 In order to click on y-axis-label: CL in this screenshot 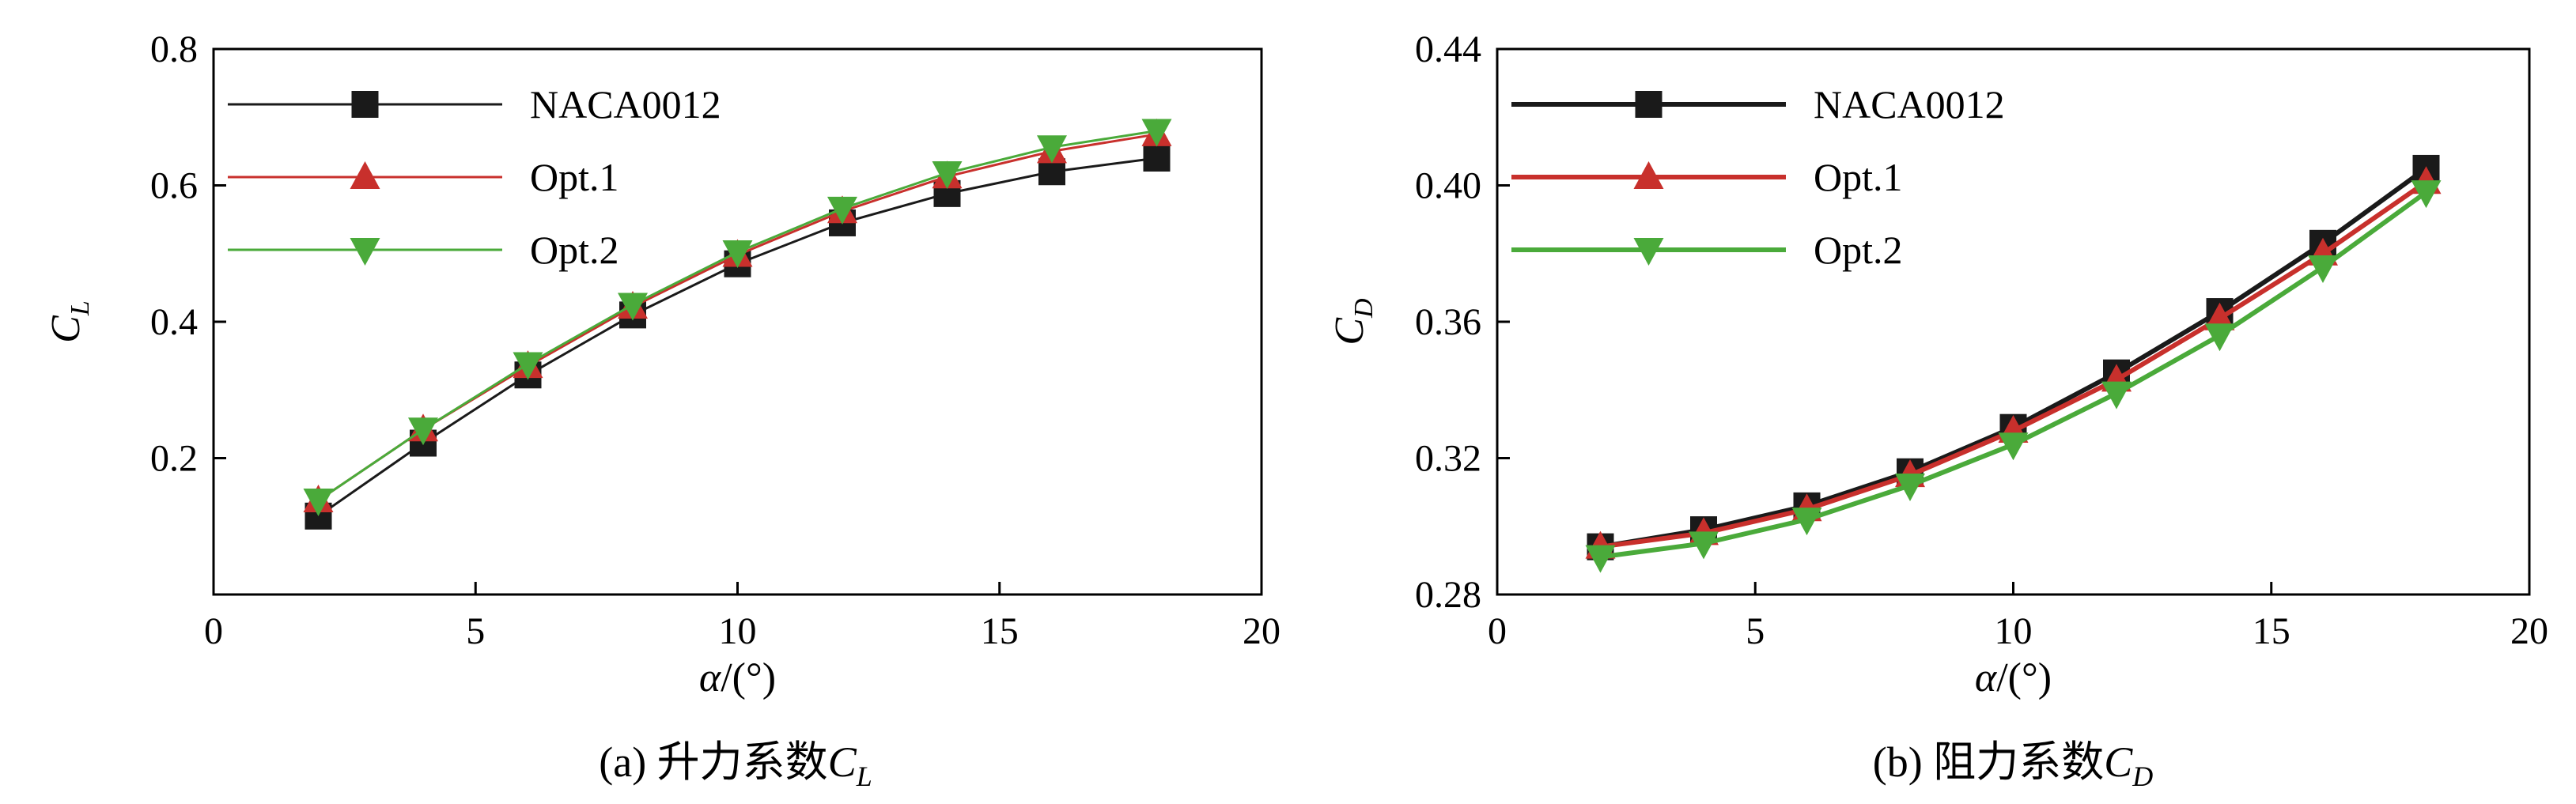, I will do `click(69, 322)`.